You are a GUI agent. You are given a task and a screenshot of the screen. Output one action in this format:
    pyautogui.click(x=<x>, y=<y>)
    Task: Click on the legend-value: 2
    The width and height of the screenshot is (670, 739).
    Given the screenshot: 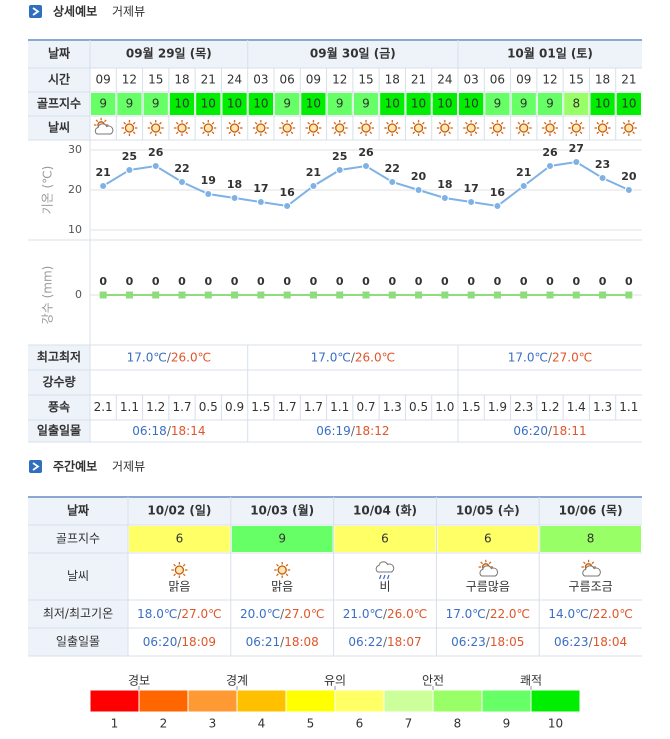 What is the action you would take?
    pyautogui.click(x=164, y=724)
    